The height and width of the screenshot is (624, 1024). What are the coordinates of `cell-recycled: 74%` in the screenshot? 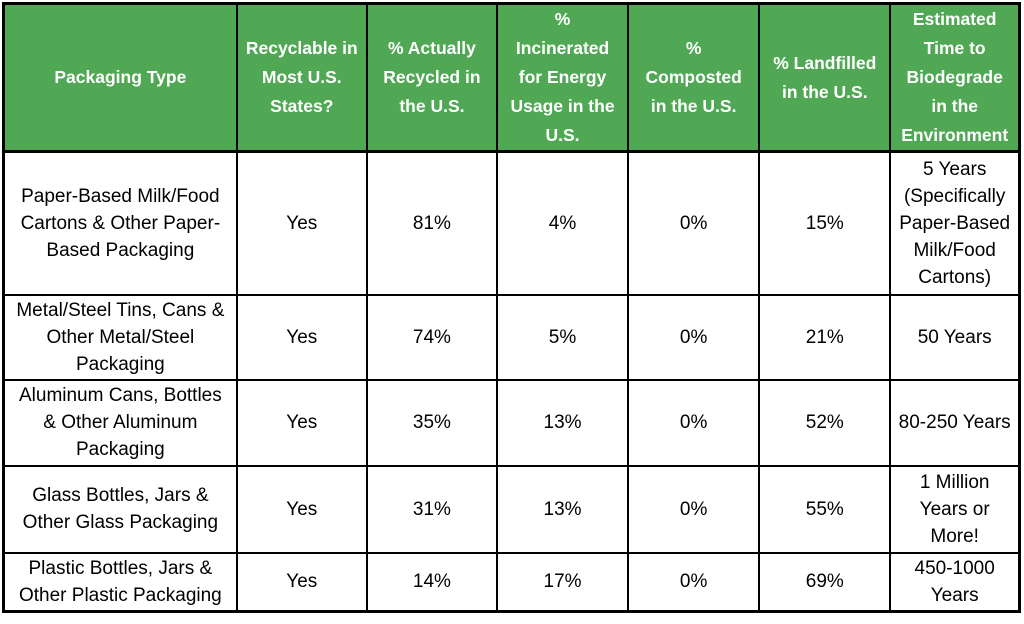 It's located at (431, 337).